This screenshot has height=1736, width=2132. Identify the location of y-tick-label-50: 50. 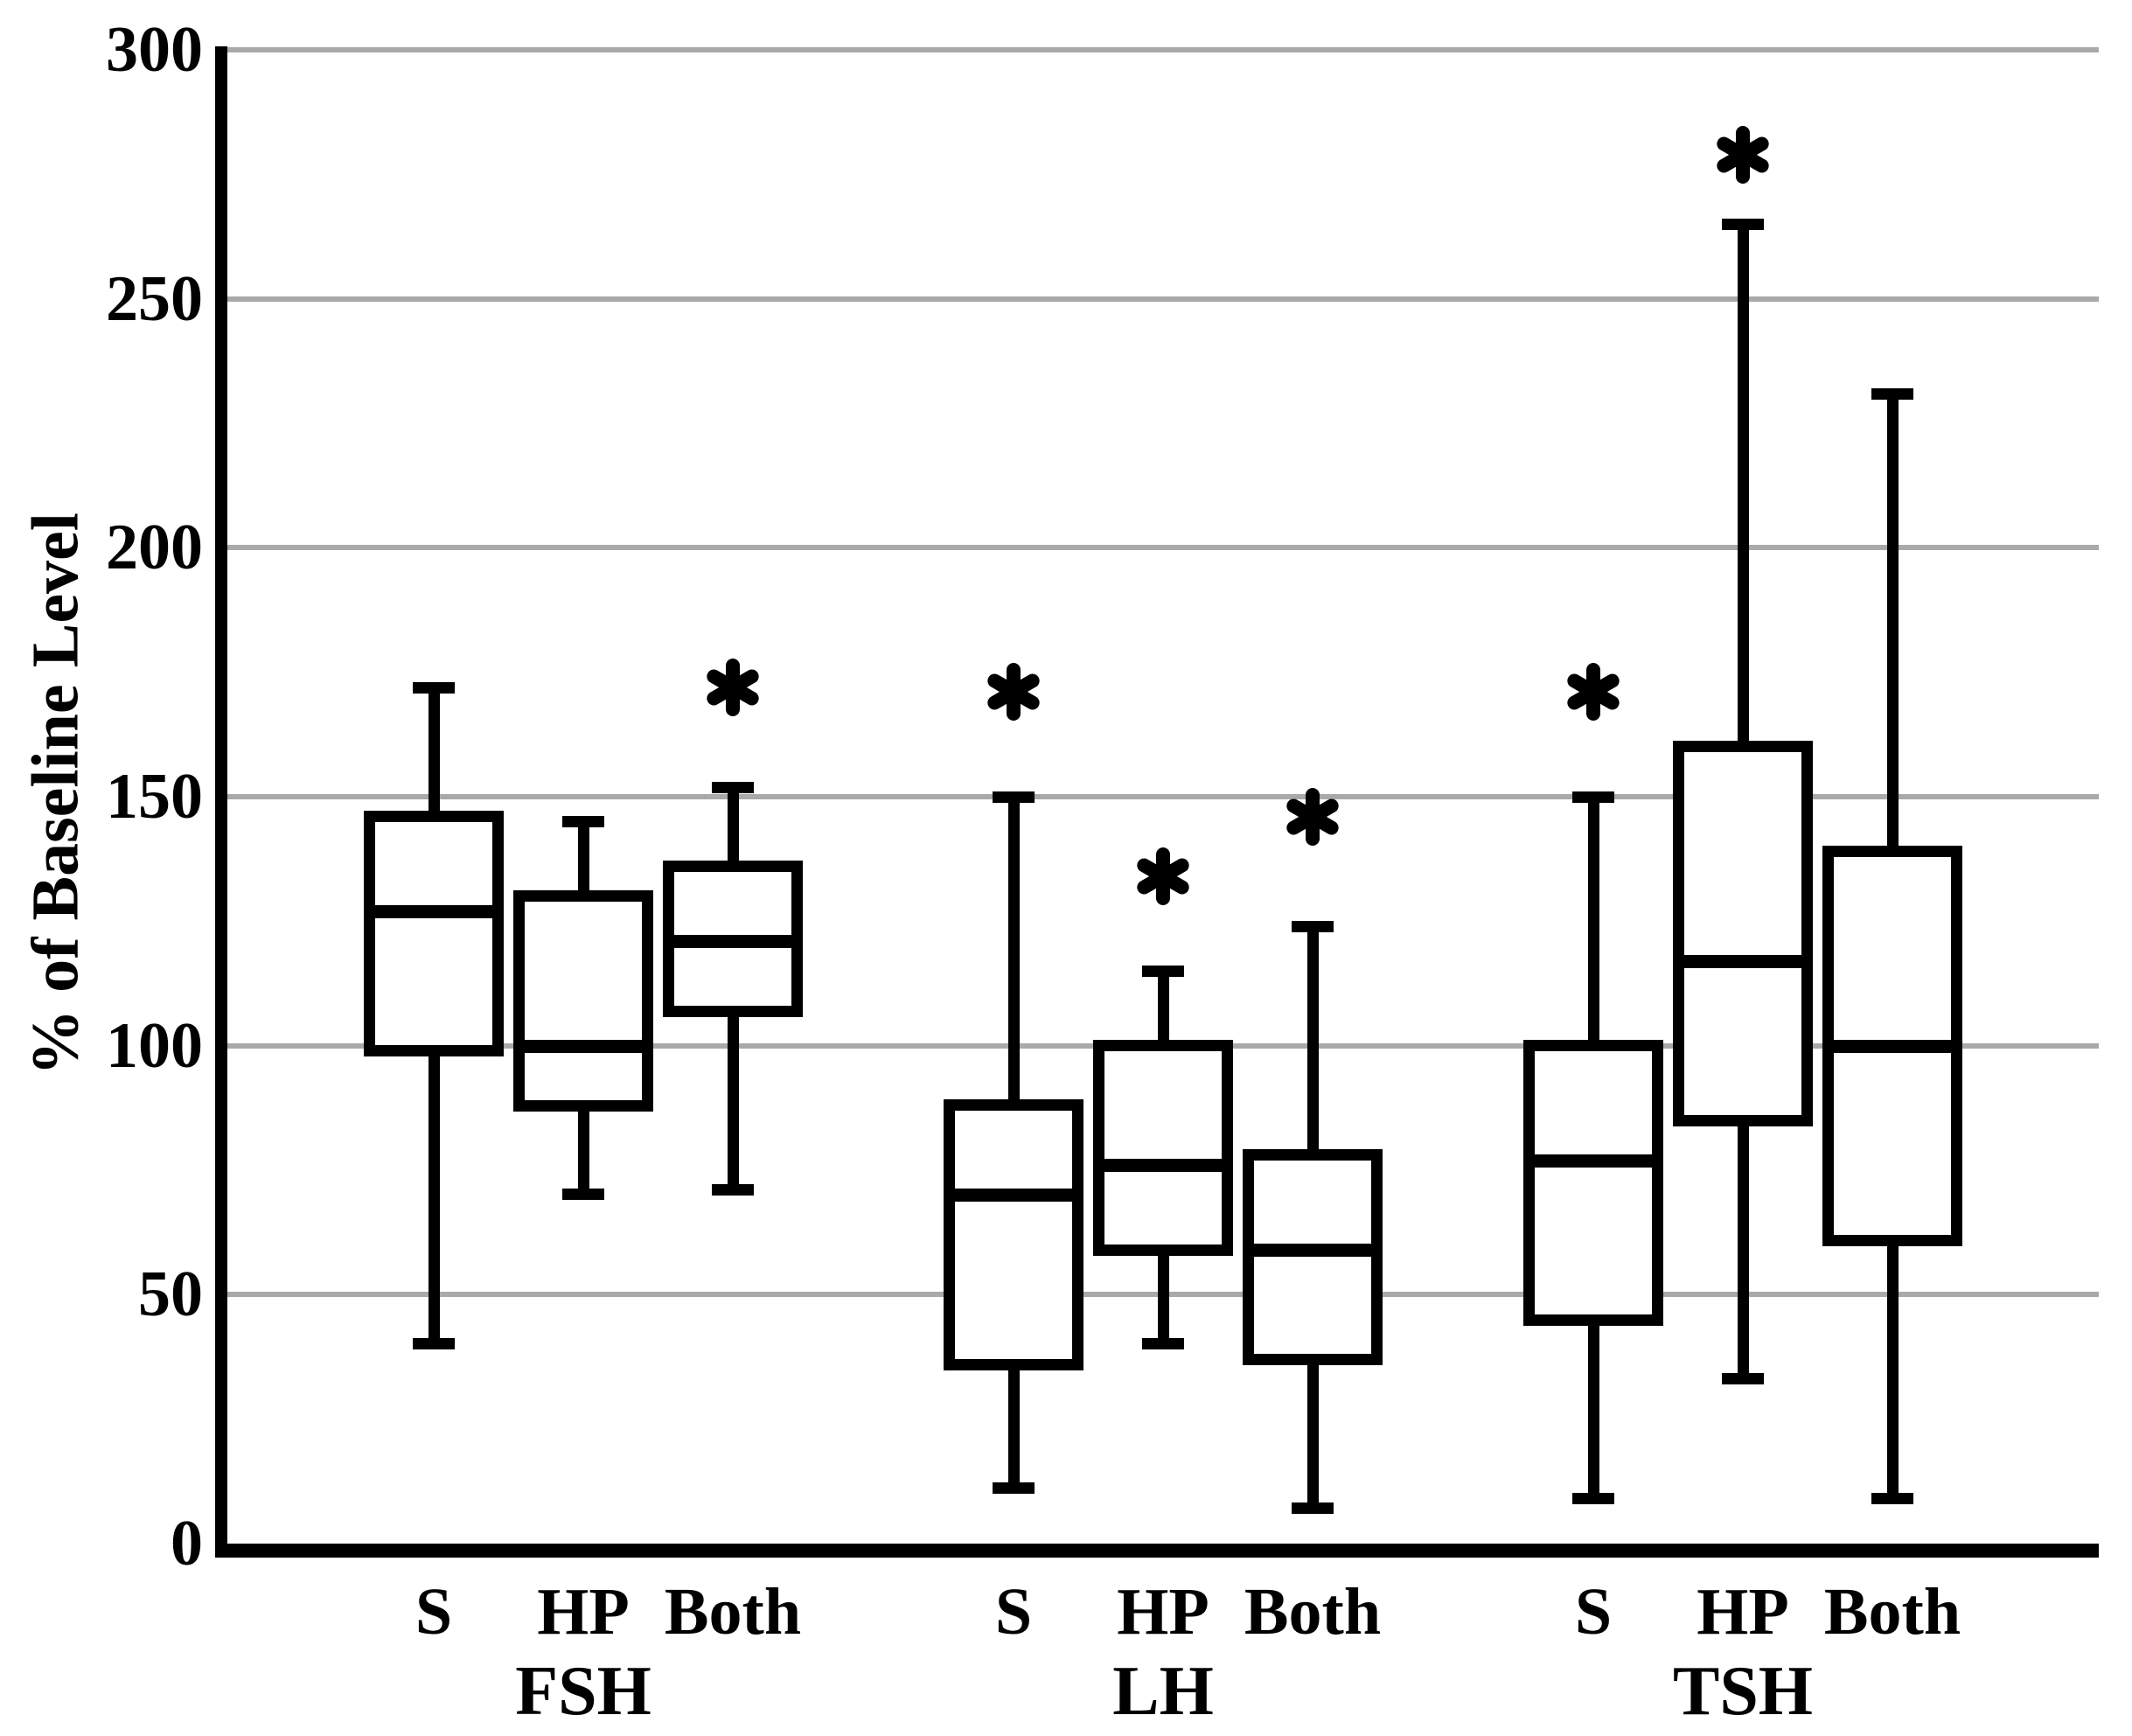
(170, 1294).